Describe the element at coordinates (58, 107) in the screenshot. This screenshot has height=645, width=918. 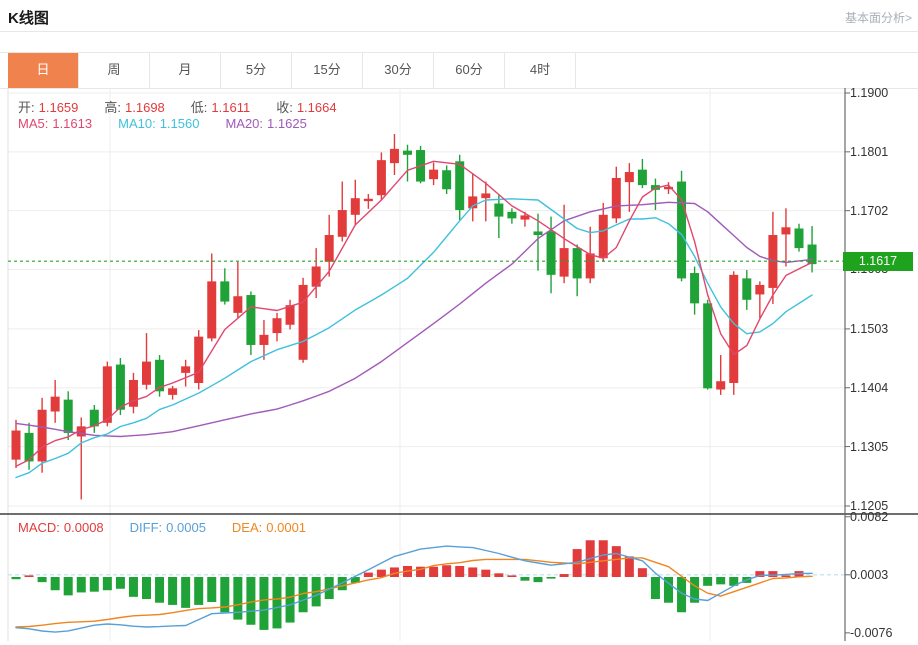
I see `ohlc-legend-value: 1.1659` at that location.